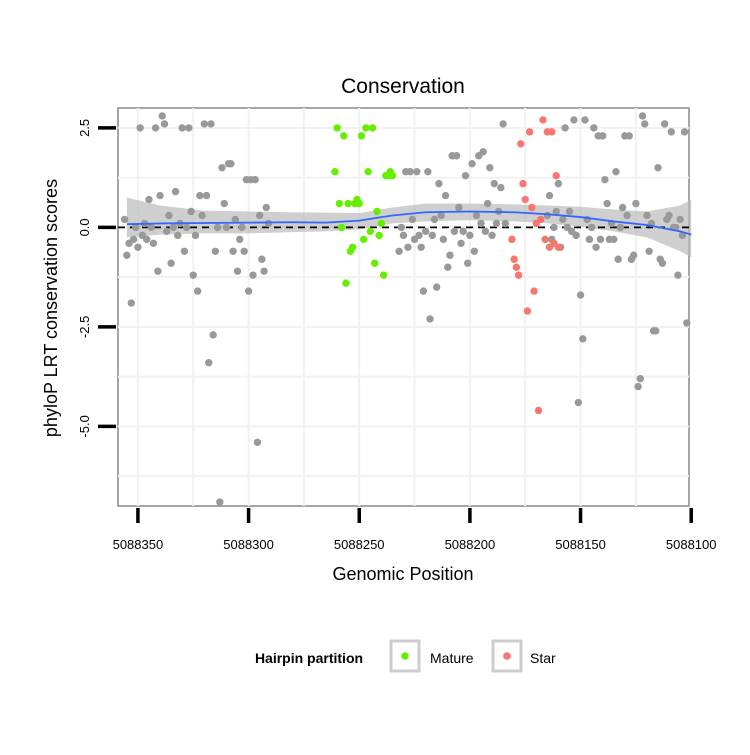  Describe the element at coordinates (580, 544) in the screenshot. I see `x-tick-label: 5088150` at that location.